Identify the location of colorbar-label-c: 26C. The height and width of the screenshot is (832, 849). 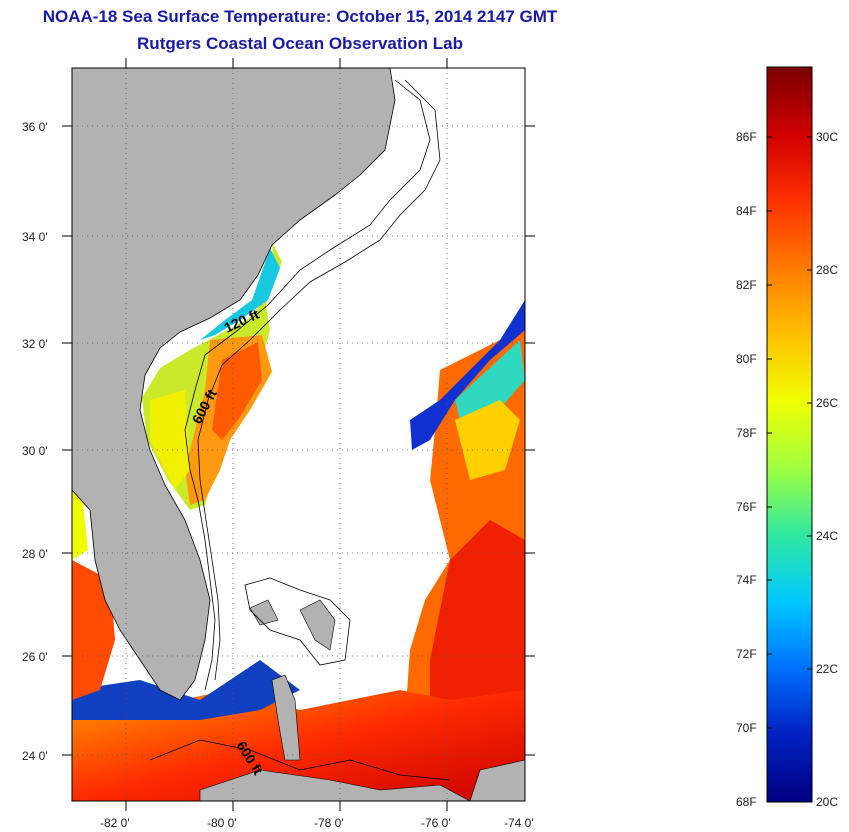
(827, 403).